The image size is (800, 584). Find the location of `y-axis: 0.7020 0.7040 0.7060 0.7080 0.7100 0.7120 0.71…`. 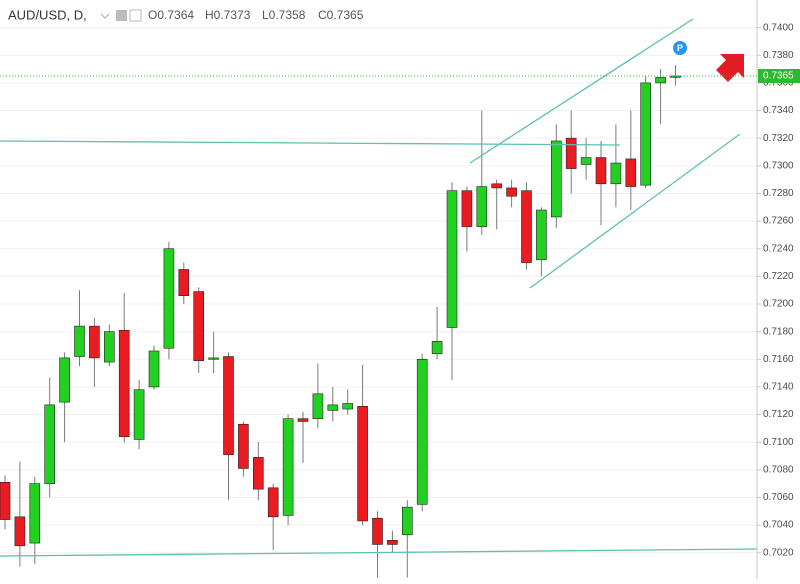

y-axis: 0.7020 0.7040 0.7060 0.7080 0.7100 0.7120 0.71… is located at coordinates (775, 290).